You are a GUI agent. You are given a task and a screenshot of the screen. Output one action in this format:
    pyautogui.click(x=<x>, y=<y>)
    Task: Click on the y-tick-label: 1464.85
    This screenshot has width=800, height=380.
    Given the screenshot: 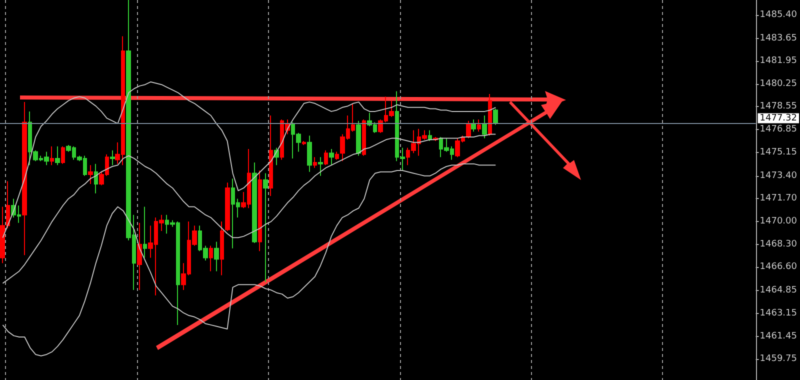 What is the action you would take?
    pyautogui.click(x=778, y=291)
    